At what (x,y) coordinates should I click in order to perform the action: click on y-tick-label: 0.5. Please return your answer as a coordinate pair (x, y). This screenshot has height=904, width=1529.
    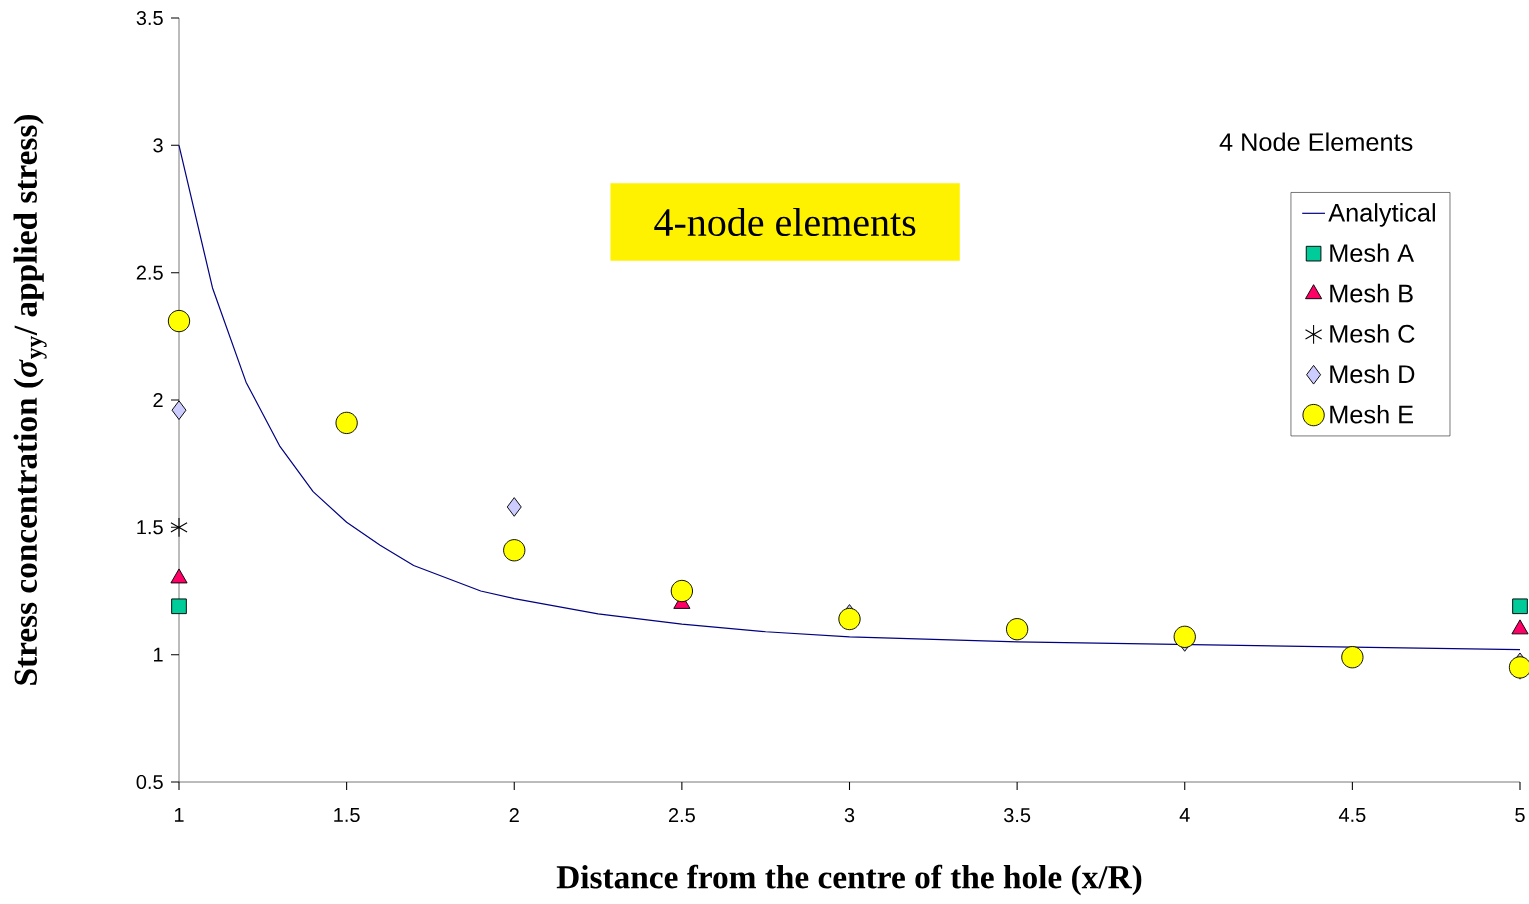
    Looking at the image, I should click on (149, 782).